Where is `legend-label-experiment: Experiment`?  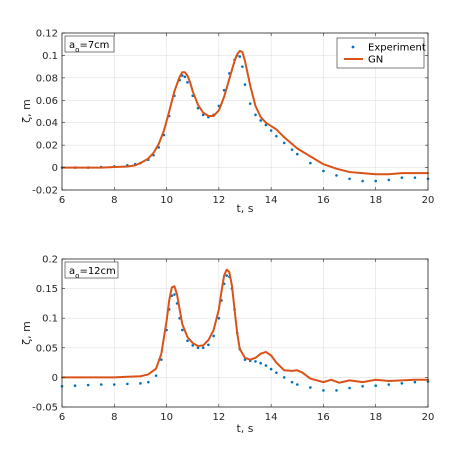 legend-label-experiment: Experiment is located at coordinates (397, 48).